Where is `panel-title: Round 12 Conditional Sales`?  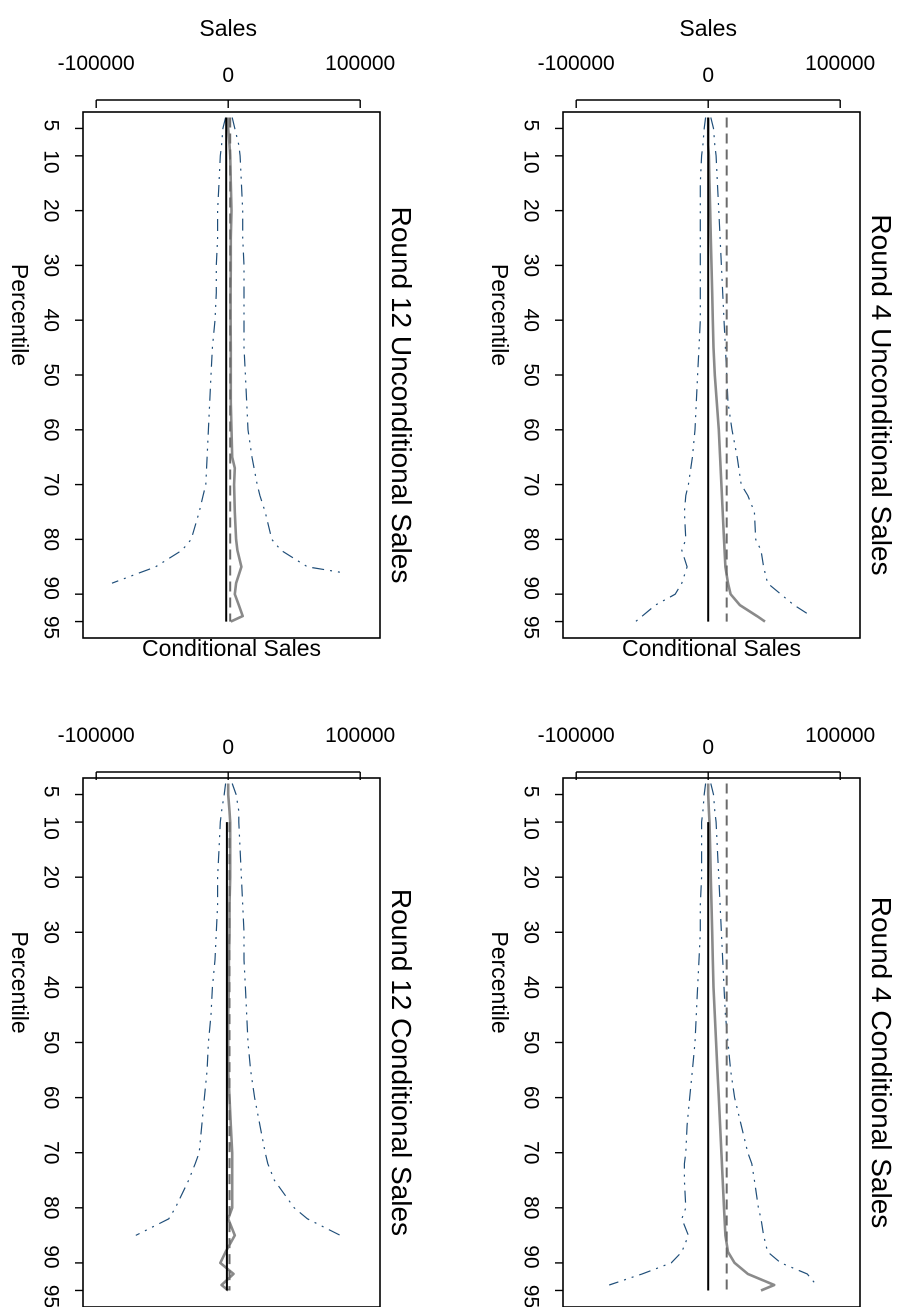 panel-title: Round 12 Conditional Sales is located at coordinates (401, 1062).